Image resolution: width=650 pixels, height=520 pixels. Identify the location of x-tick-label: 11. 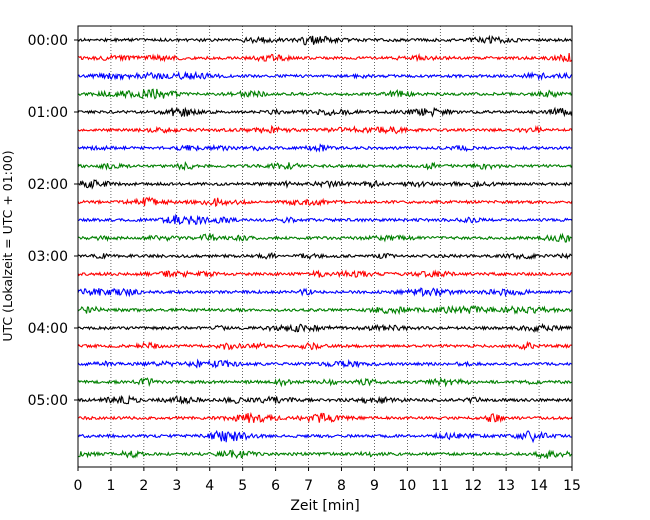
(440, 486).